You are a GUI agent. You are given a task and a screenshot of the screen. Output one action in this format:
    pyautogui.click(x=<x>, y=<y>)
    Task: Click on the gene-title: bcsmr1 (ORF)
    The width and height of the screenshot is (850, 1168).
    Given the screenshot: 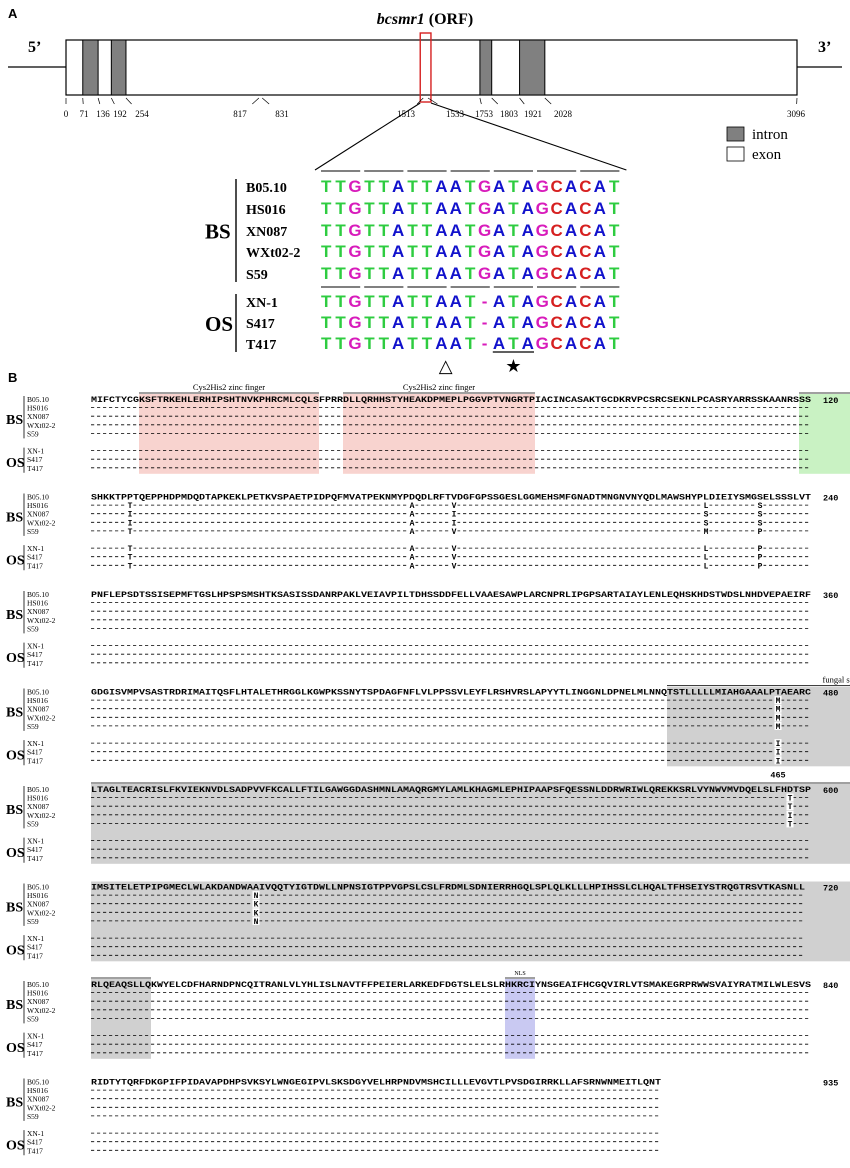 What is the action you would take?
    pyautogui.click(x=425, y=19)
    